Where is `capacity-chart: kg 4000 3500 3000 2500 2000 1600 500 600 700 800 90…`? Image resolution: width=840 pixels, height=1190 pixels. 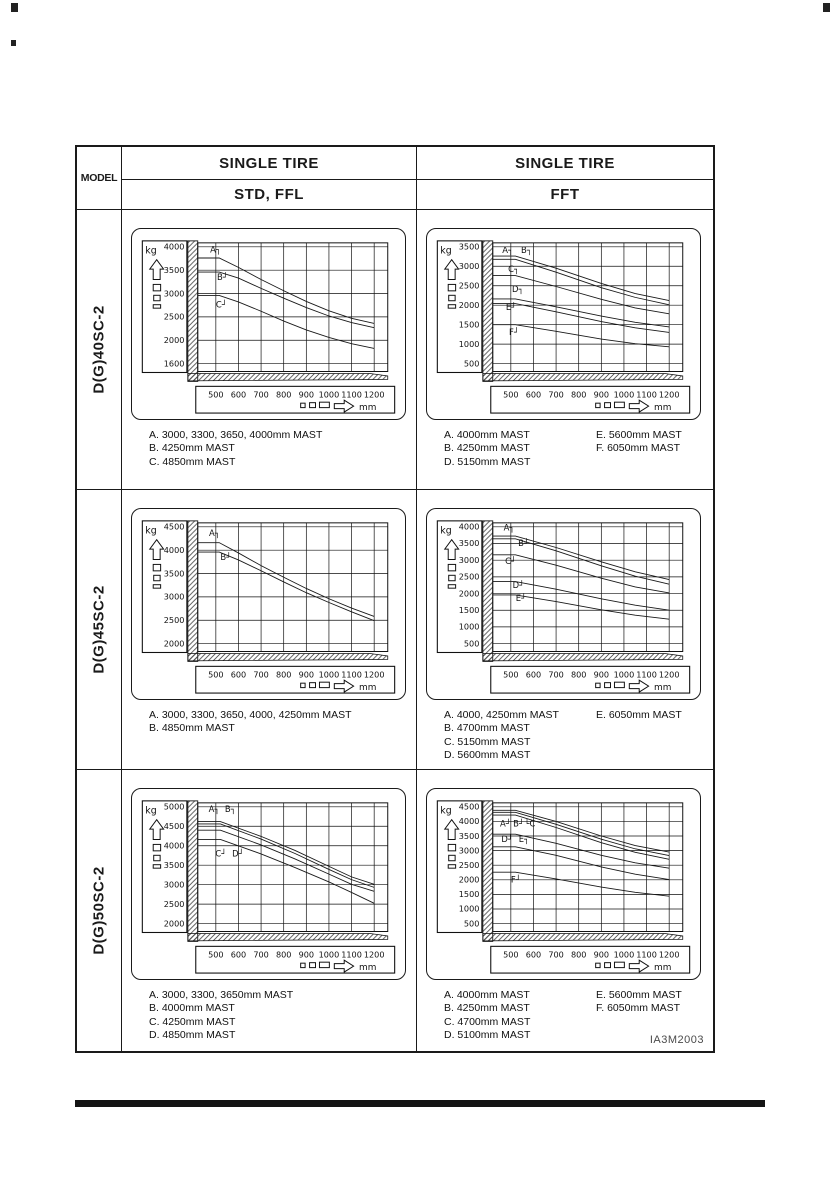
capacity-chart: kg 4000 3500 3000 2500 2000 1600 500 600 700 800 90… is located at coordinates (268, 327).